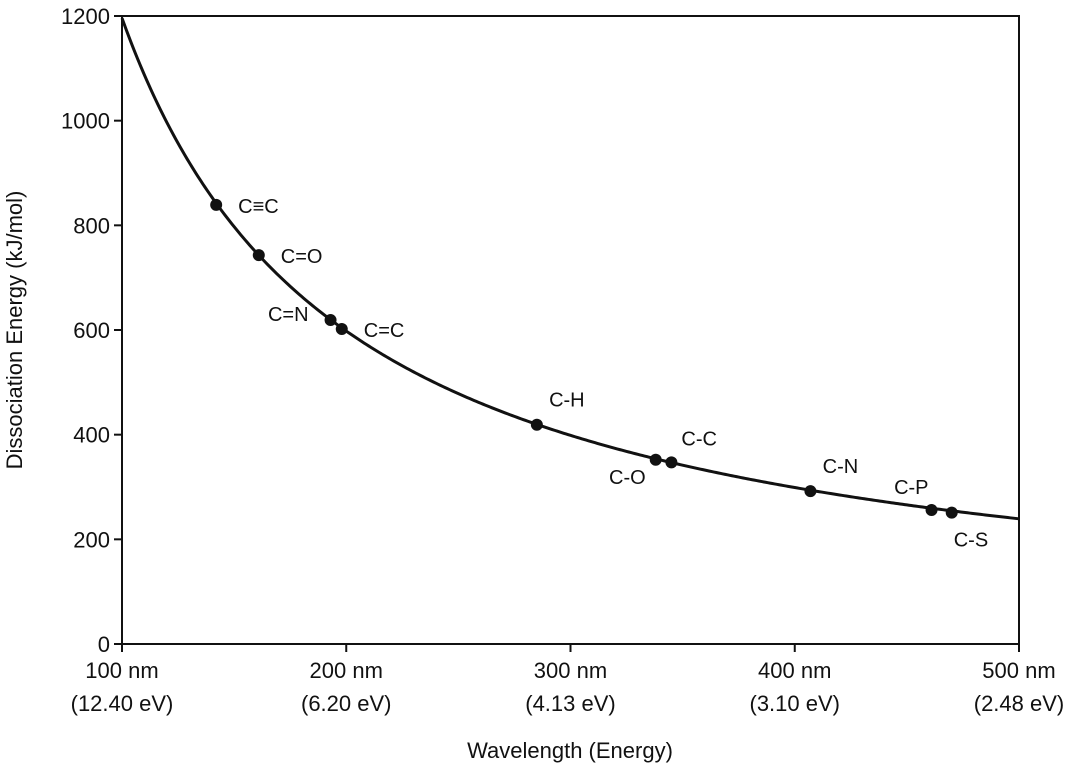 This screenshot has width=1080, height=768. What do you see at coordinates (91, 539) in the screenshot?
I see `y-tick-label: 200` at bounding box center [91, 539].